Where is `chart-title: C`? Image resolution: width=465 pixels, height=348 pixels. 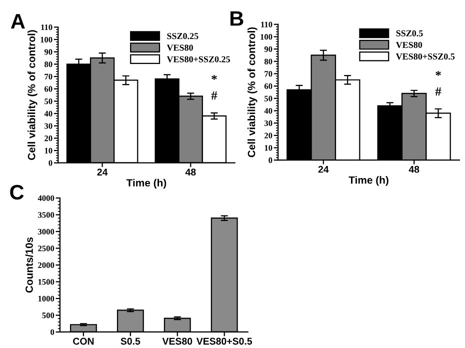
chart-title: C is located at coordinates (17, 192).